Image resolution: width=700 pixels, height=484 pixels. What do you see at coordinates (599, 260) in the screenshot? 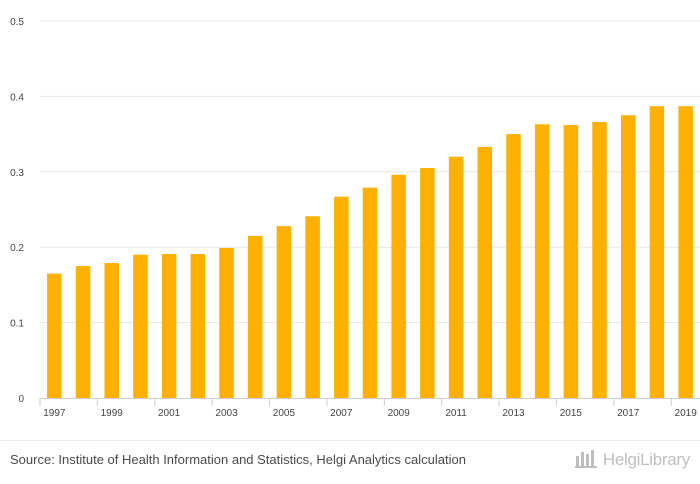
I see `bar-2016` at bounding box center [599, 260].